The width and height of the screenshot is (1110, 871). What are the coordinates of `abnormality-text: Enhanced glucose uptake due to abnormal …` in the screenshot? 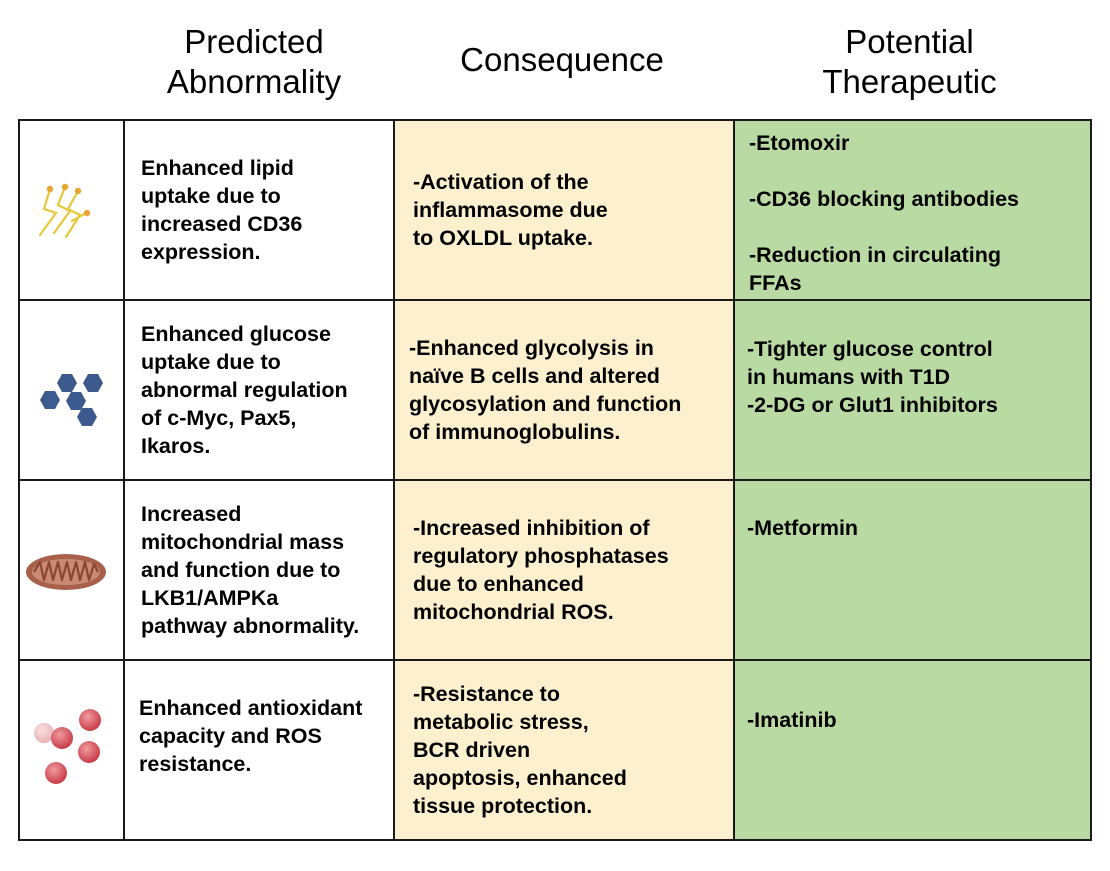 It's located at (244, 390).